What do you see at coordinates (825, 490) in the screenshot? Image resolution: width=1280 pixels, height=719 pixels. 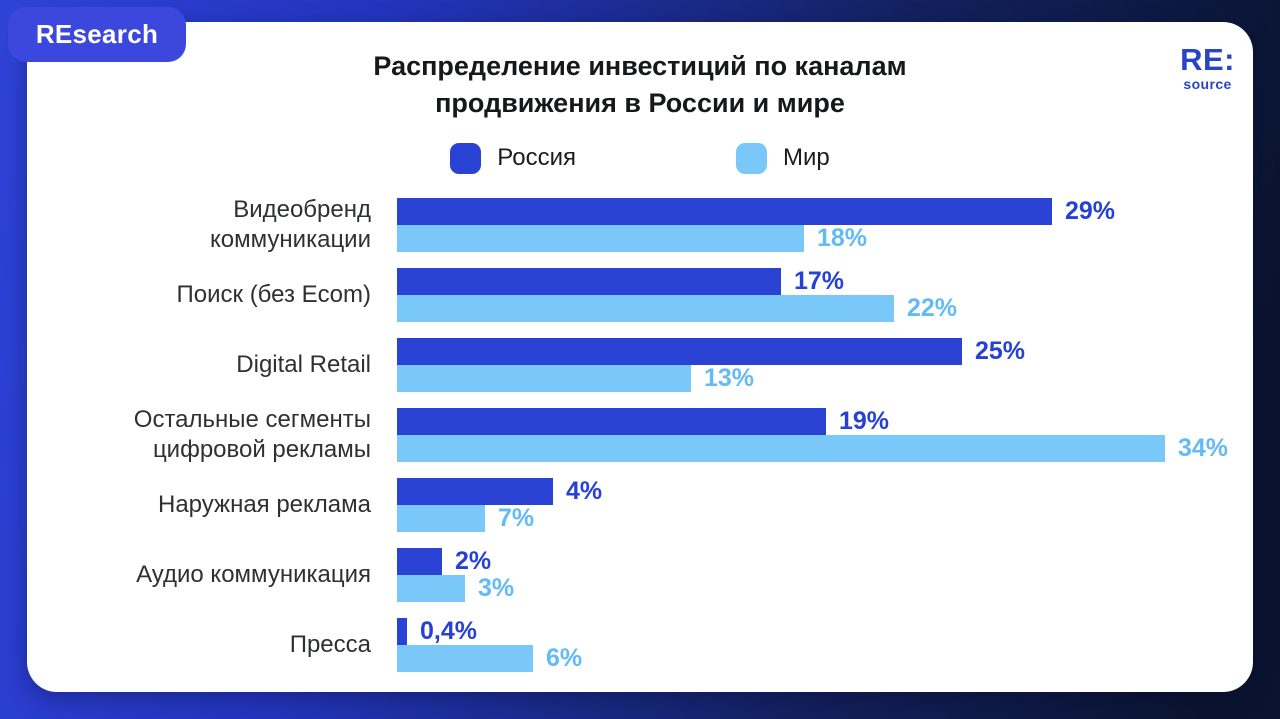 I see `russia-bar-line: 4%` at bounding box center [825, 490].